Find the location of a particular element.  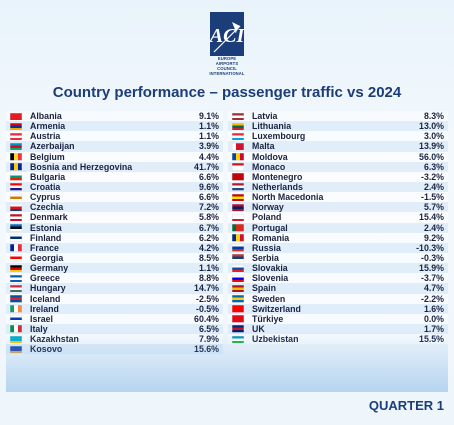

table-row: UK 1.7% is located at coordinates (338, 329).